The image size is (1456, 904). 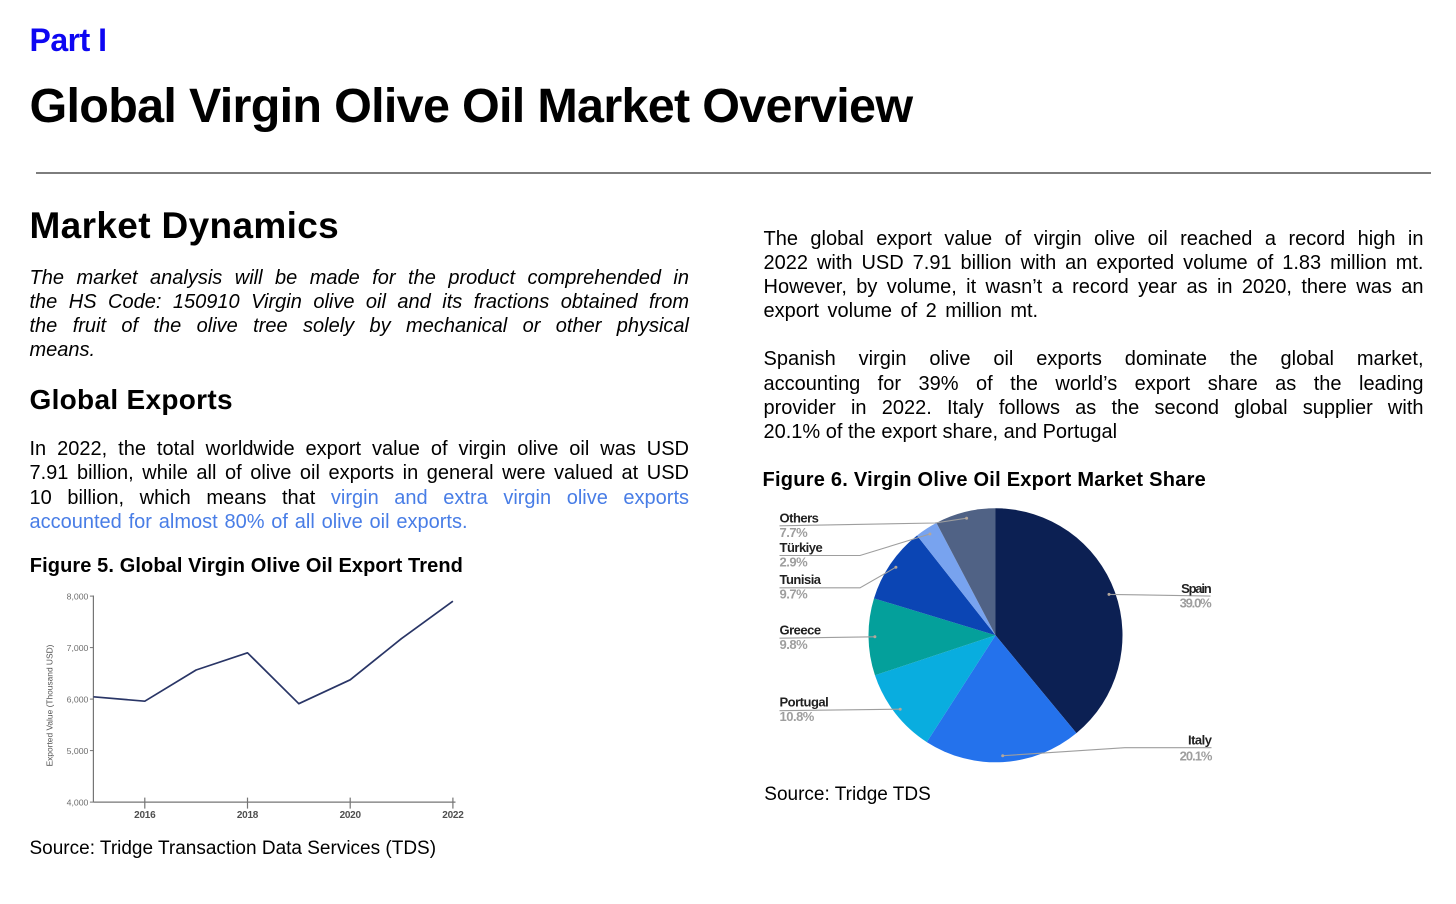 I want to click on svg-text: Greece, so click(x=800, y=629).